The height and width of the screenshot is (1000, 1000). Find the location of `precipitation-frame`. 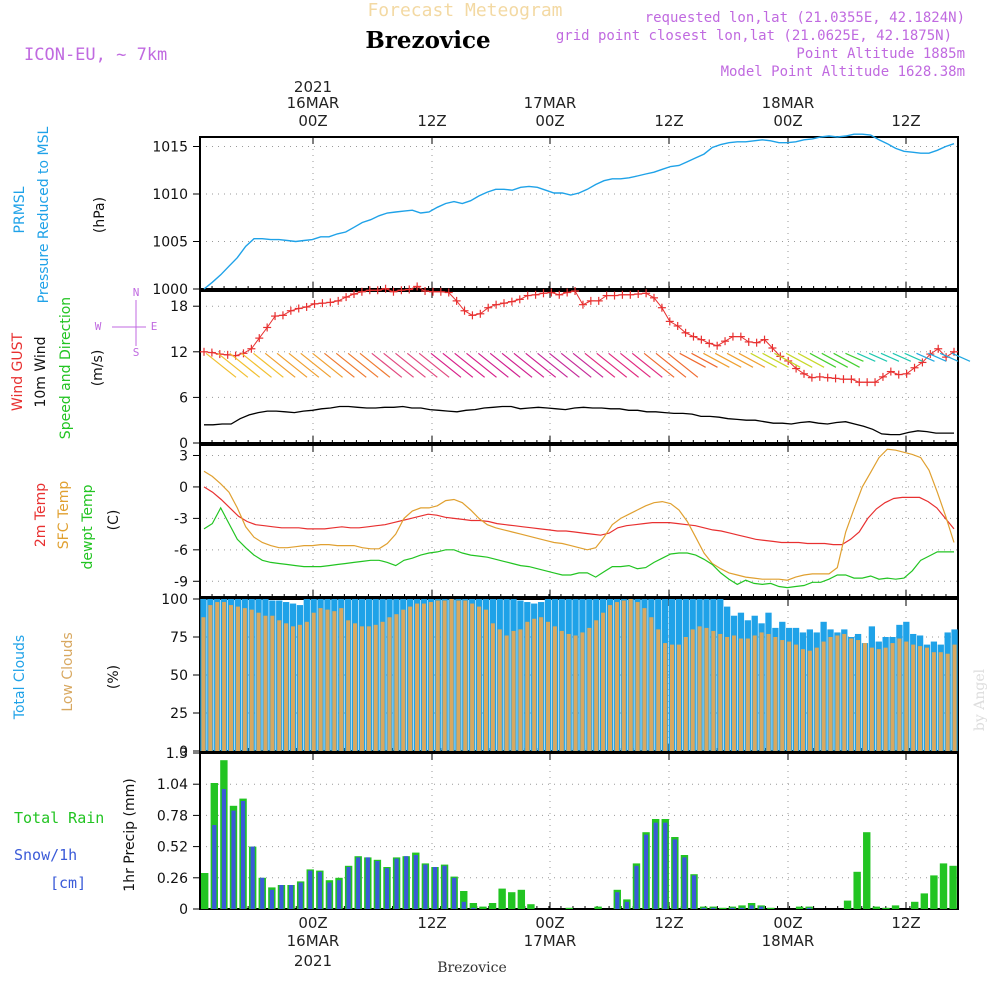

precipitation-frame is located at coordinates (579, 831).